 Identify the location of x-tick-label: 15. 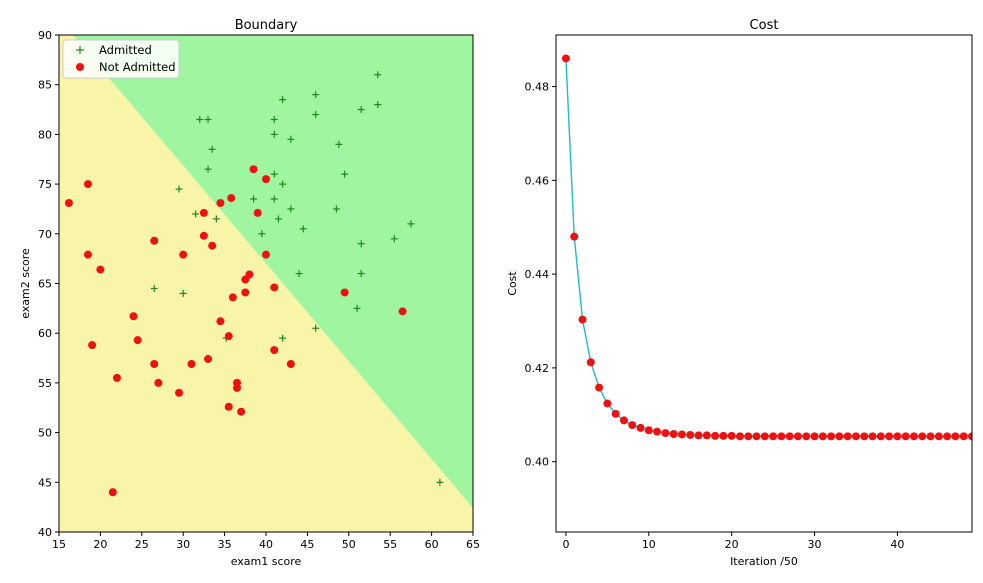
(59, 544).